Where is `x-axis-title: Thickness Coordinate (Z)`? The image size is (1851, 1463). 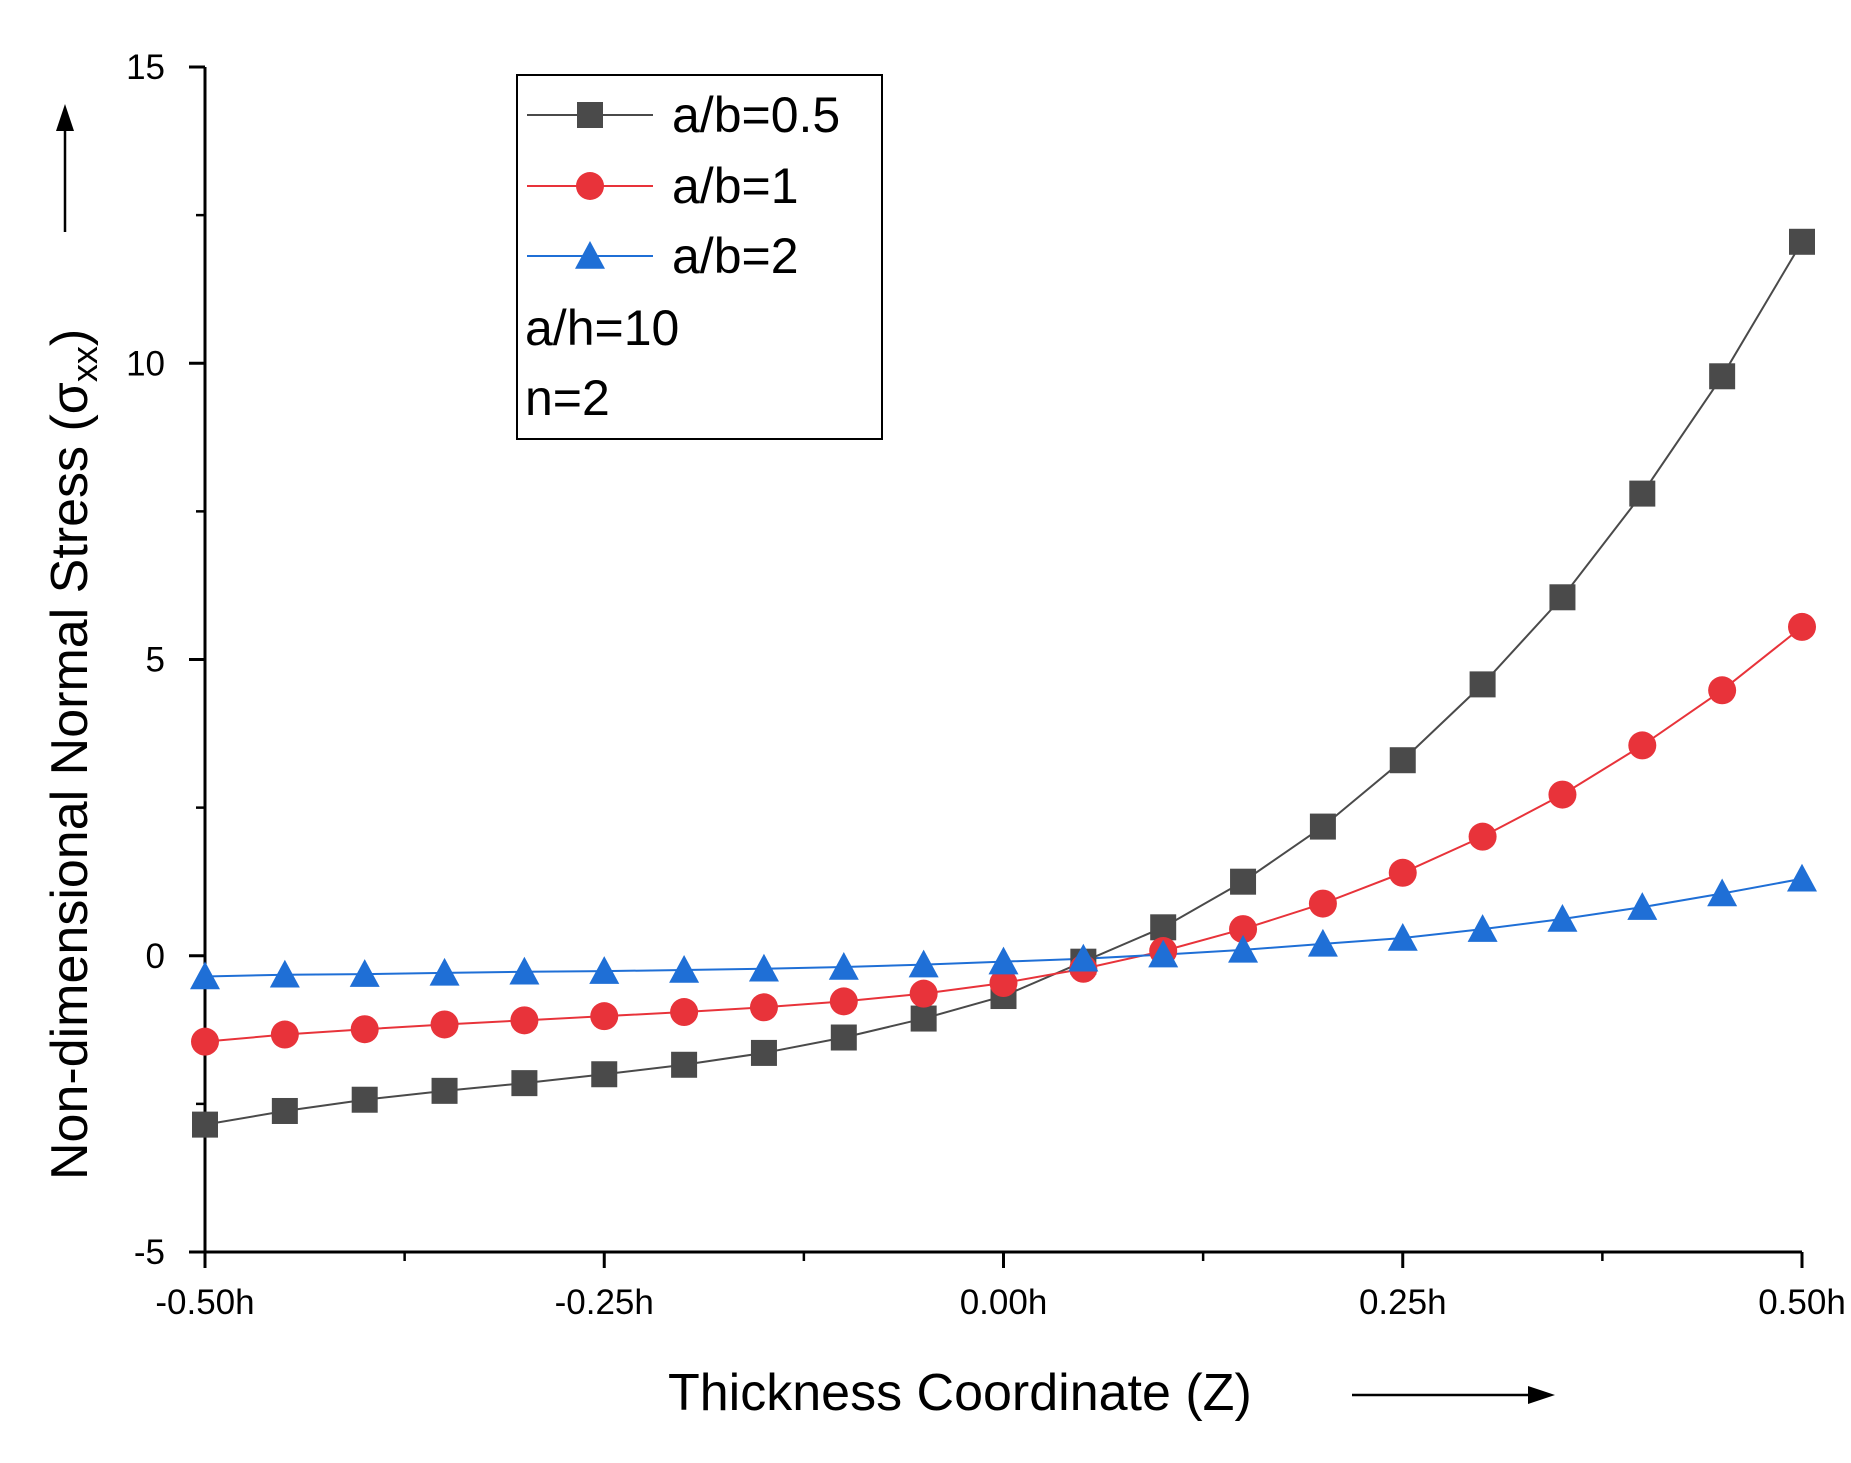 x-axis-title: Thickness Coordinate (Z) is located at coordinates (960, 1393).